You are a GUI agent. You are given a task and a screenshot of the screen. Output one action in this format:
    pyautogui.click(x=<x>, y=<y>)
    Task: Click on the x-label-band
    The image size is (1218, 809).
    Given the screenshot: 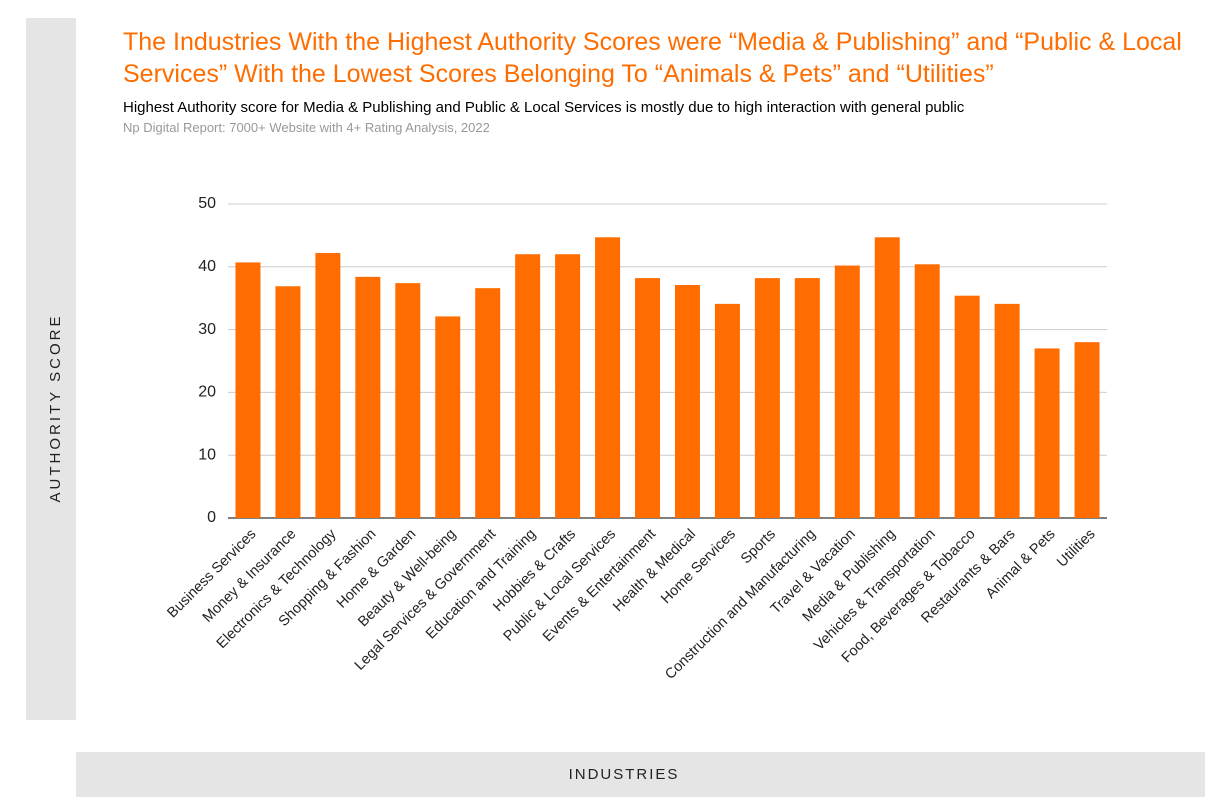 What is the action you would take?
    pyautogui.click(x=640, y=774)
    